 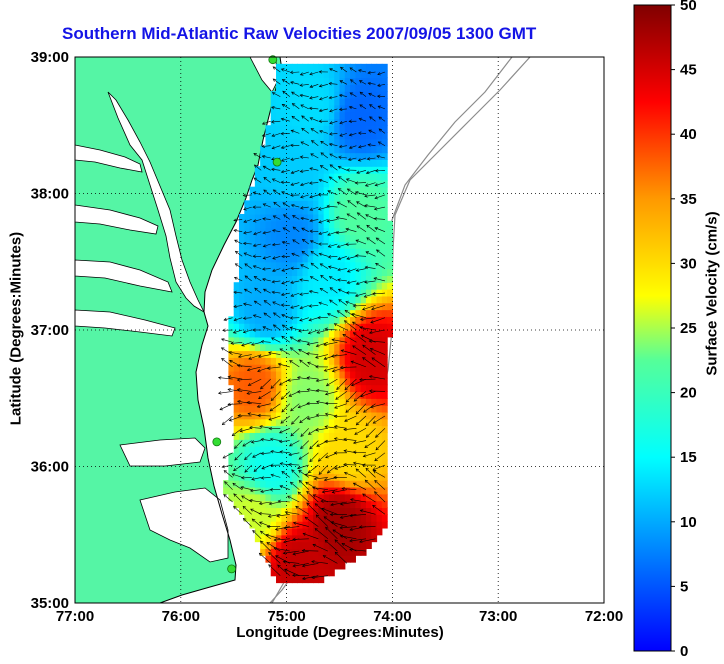 What do you see at coordinates (50, 330) in the screenshot?
I see `y-tick-label: 37:00` at bounding box center [50, 330].